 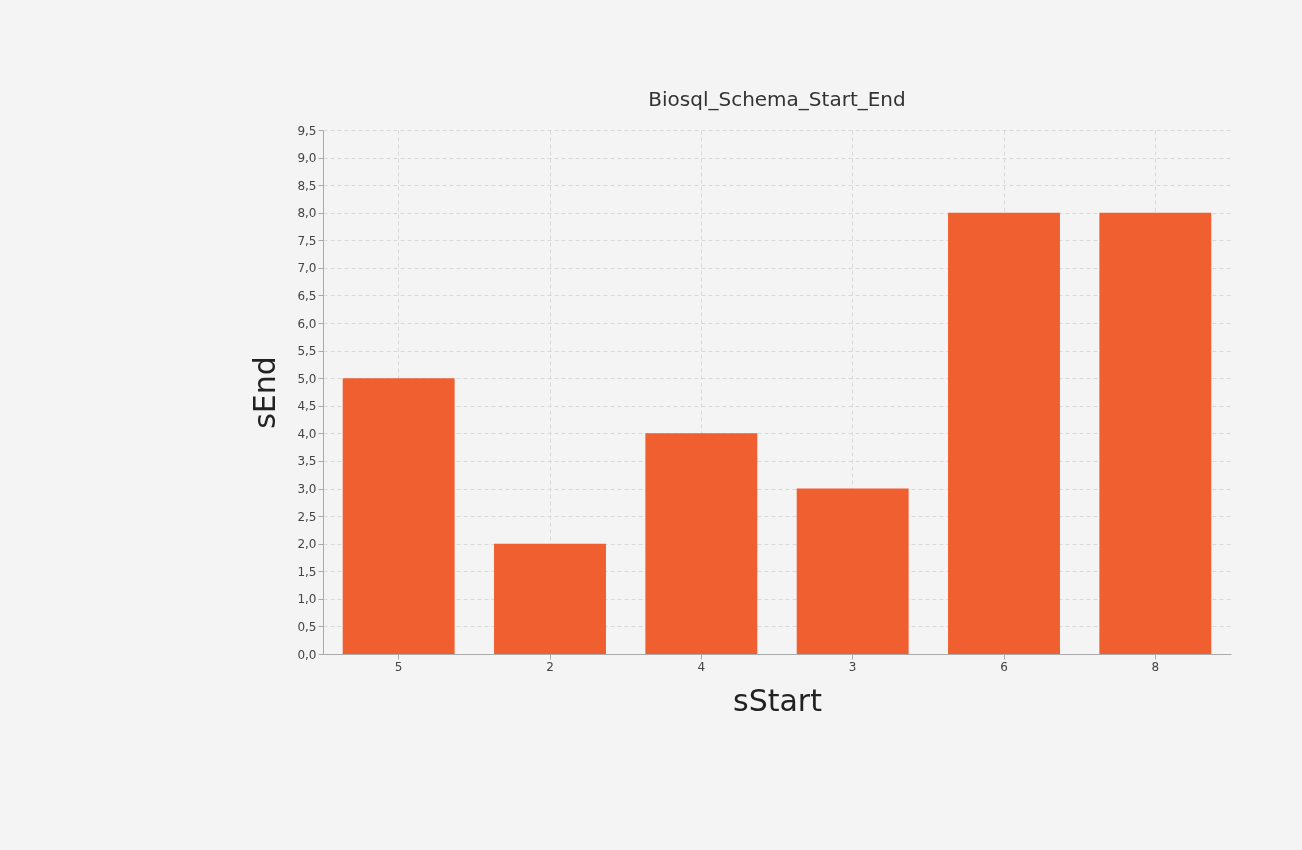 I want to click on y-tick-label: 8,0, so click(x=307, y=213).